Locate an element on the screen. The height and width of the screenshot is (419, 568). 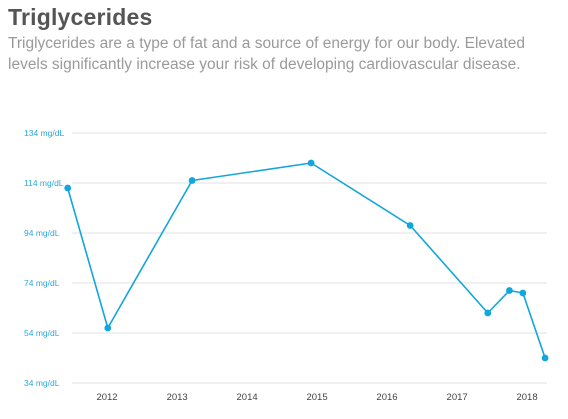
y-tick-label: 54 mg/dL is located at coordinates (42, 333).